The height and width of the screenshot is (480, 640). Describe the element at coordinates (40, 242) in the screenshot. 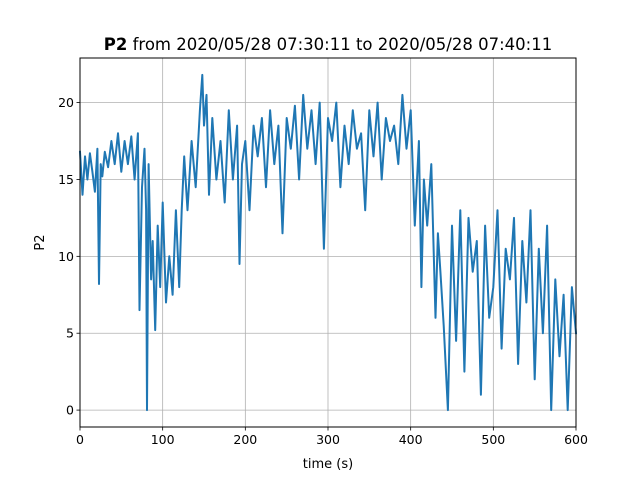

I see `y-axis-label: P2` at that location.